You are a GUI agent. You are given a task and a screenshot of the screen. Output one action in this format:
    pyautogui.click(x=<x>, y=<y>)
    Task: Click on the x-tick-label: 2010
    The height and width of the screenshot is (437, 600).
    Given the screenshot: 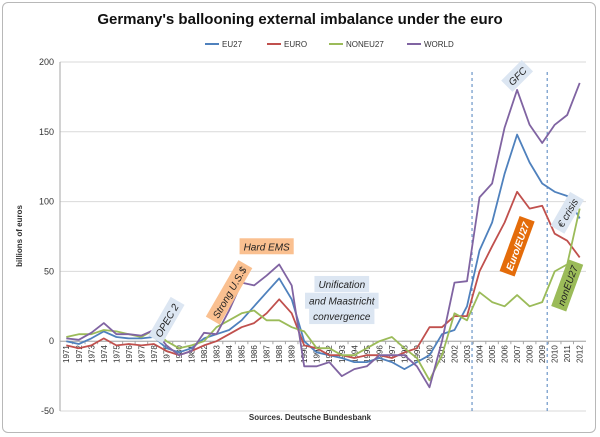 What is the action you would take?
    pyautogui.click(x=555, y=354)
    